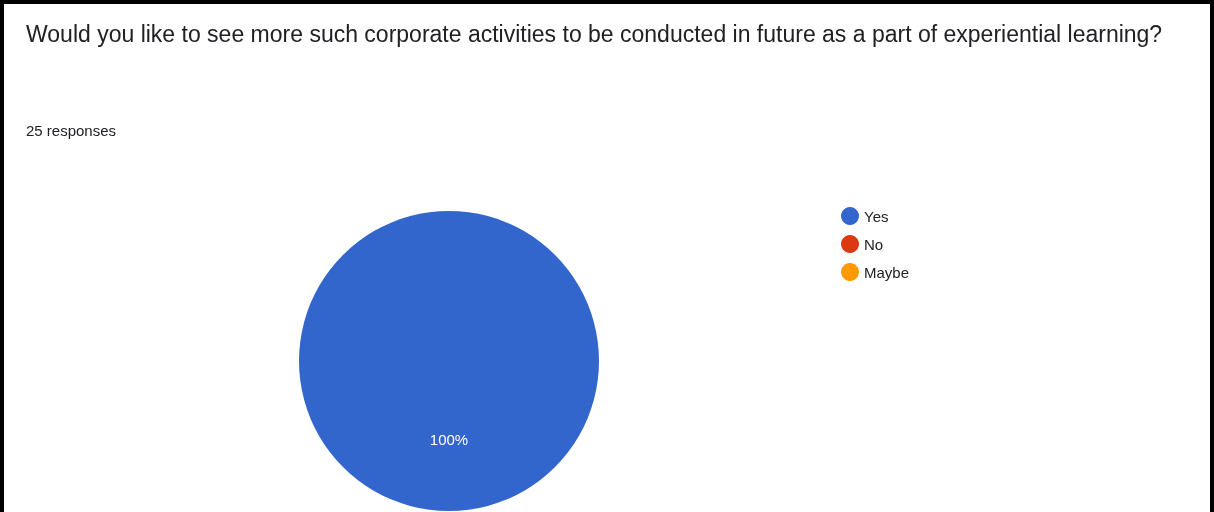 The width and height of the screenshot is (1214, 512). What do you see at coordinates (71, 130) in the screenshot?
I see `text: 25 responses` at bounding box center [71, 130].